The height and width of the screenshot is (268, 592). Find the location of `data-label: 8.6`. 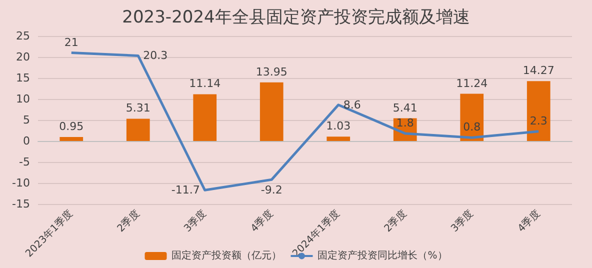

data-label: 8.6 is located at coordinates (352, 105).